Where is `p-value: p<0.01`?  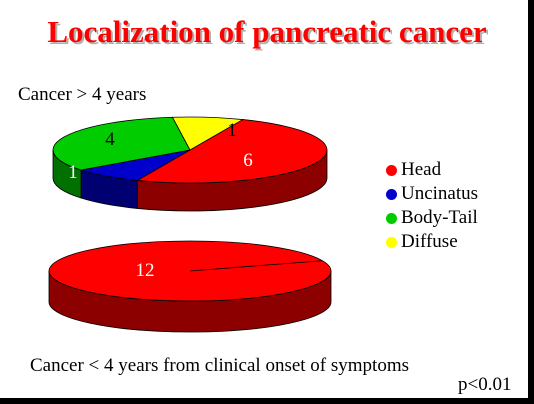
p-value: p<0.01 is located at coordinates (485, 384).